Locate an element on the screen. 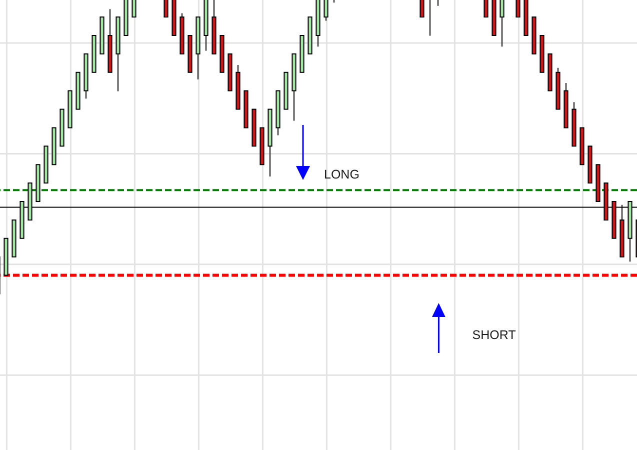 The image size is (637, 450). annotation: LONG is located at coordinates (342, 174).